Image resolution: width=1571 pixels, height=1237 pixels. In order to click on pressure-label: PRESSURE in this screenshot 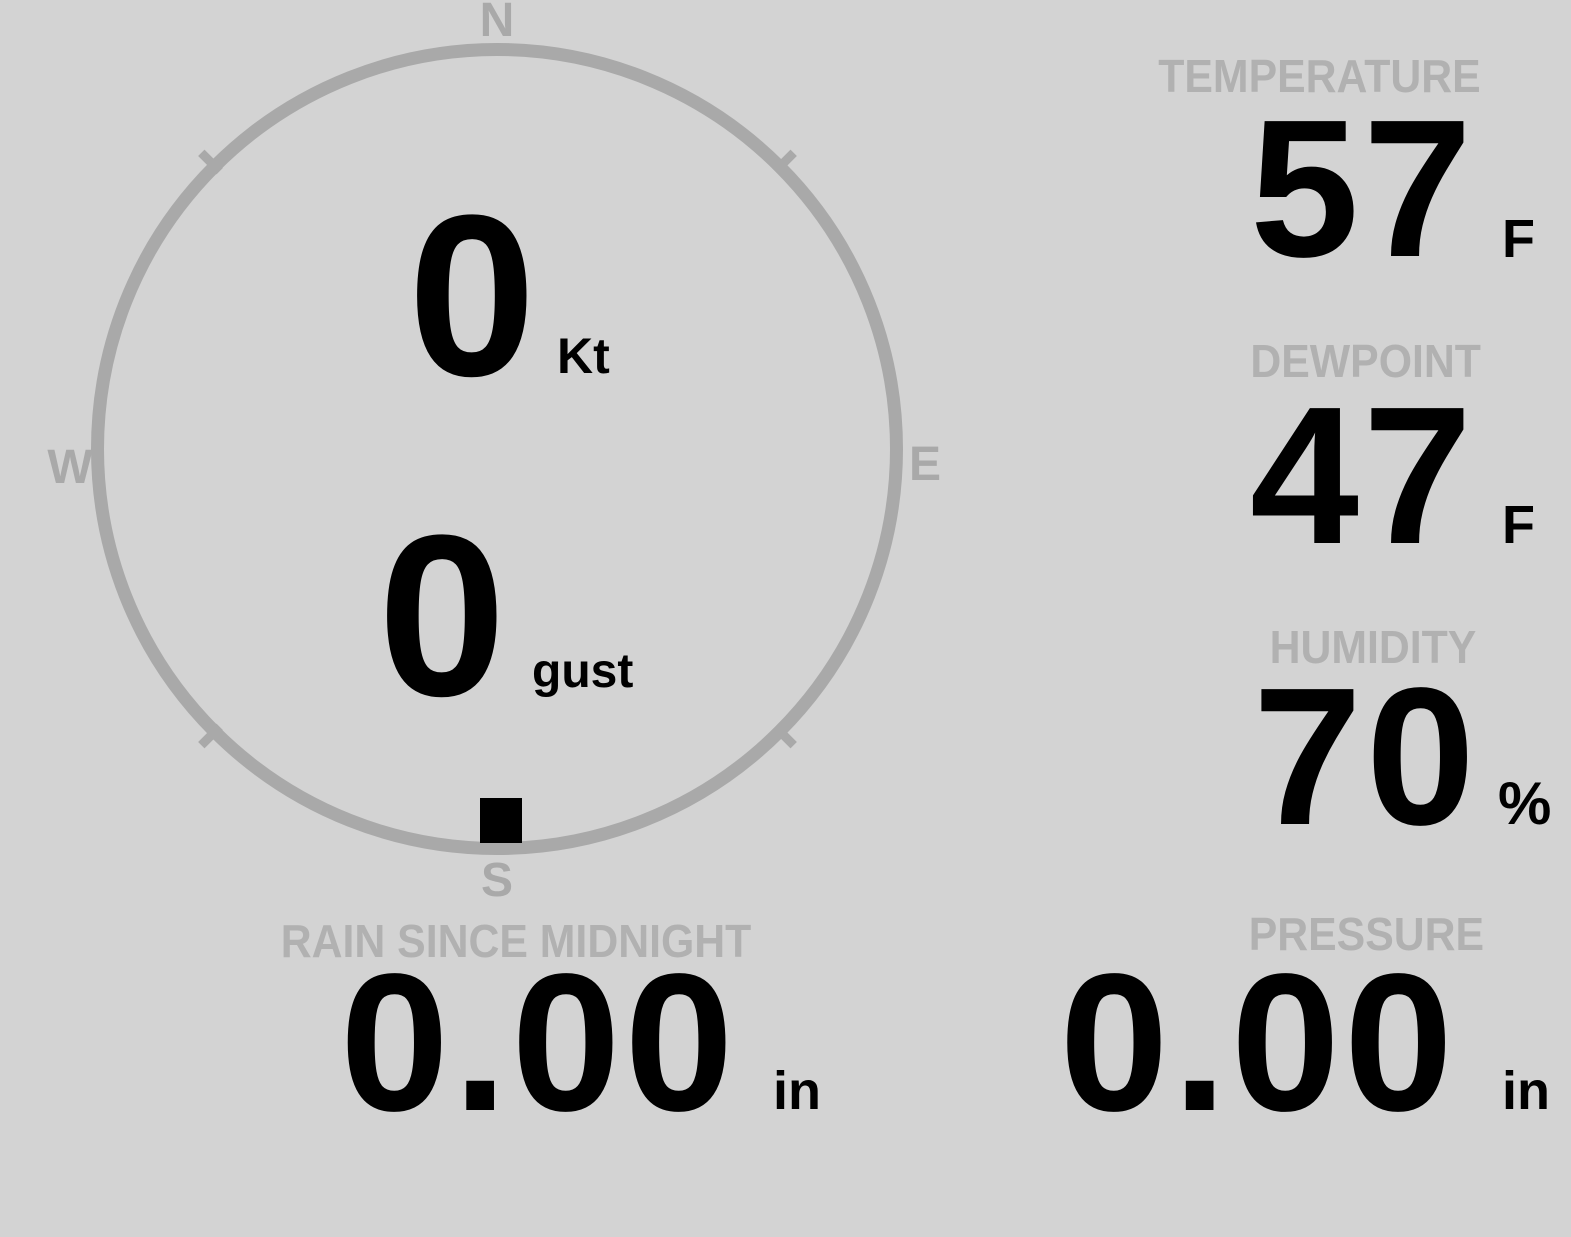, I will do `click(1366, 934)`.